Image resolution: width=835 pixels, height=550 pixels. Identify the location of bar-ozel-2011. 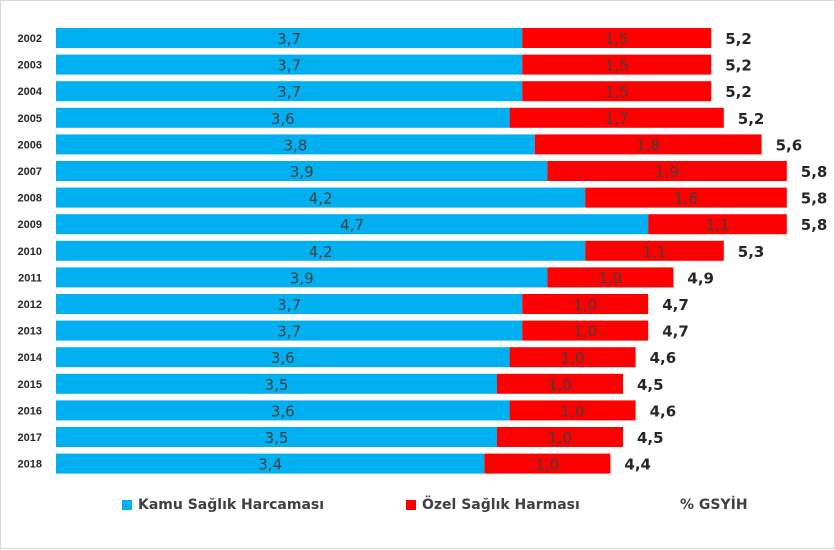
(610, 277).